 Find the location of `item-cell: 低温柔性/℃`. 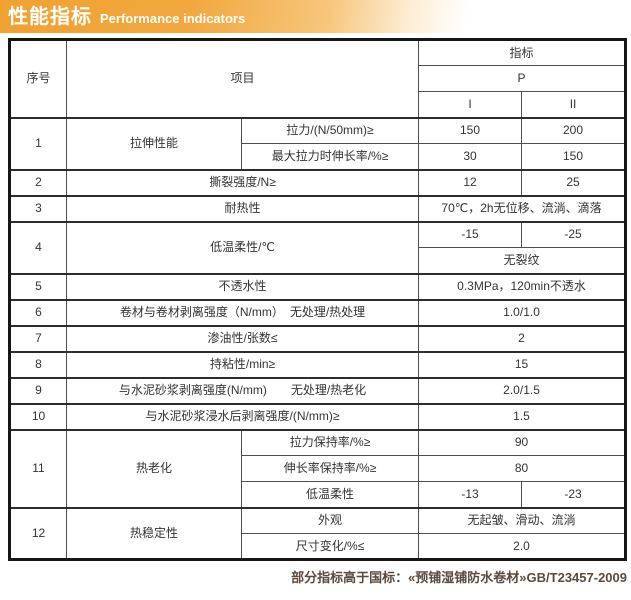

item-cell: 低温柔性/℃ is located at coordinates (242, 247).